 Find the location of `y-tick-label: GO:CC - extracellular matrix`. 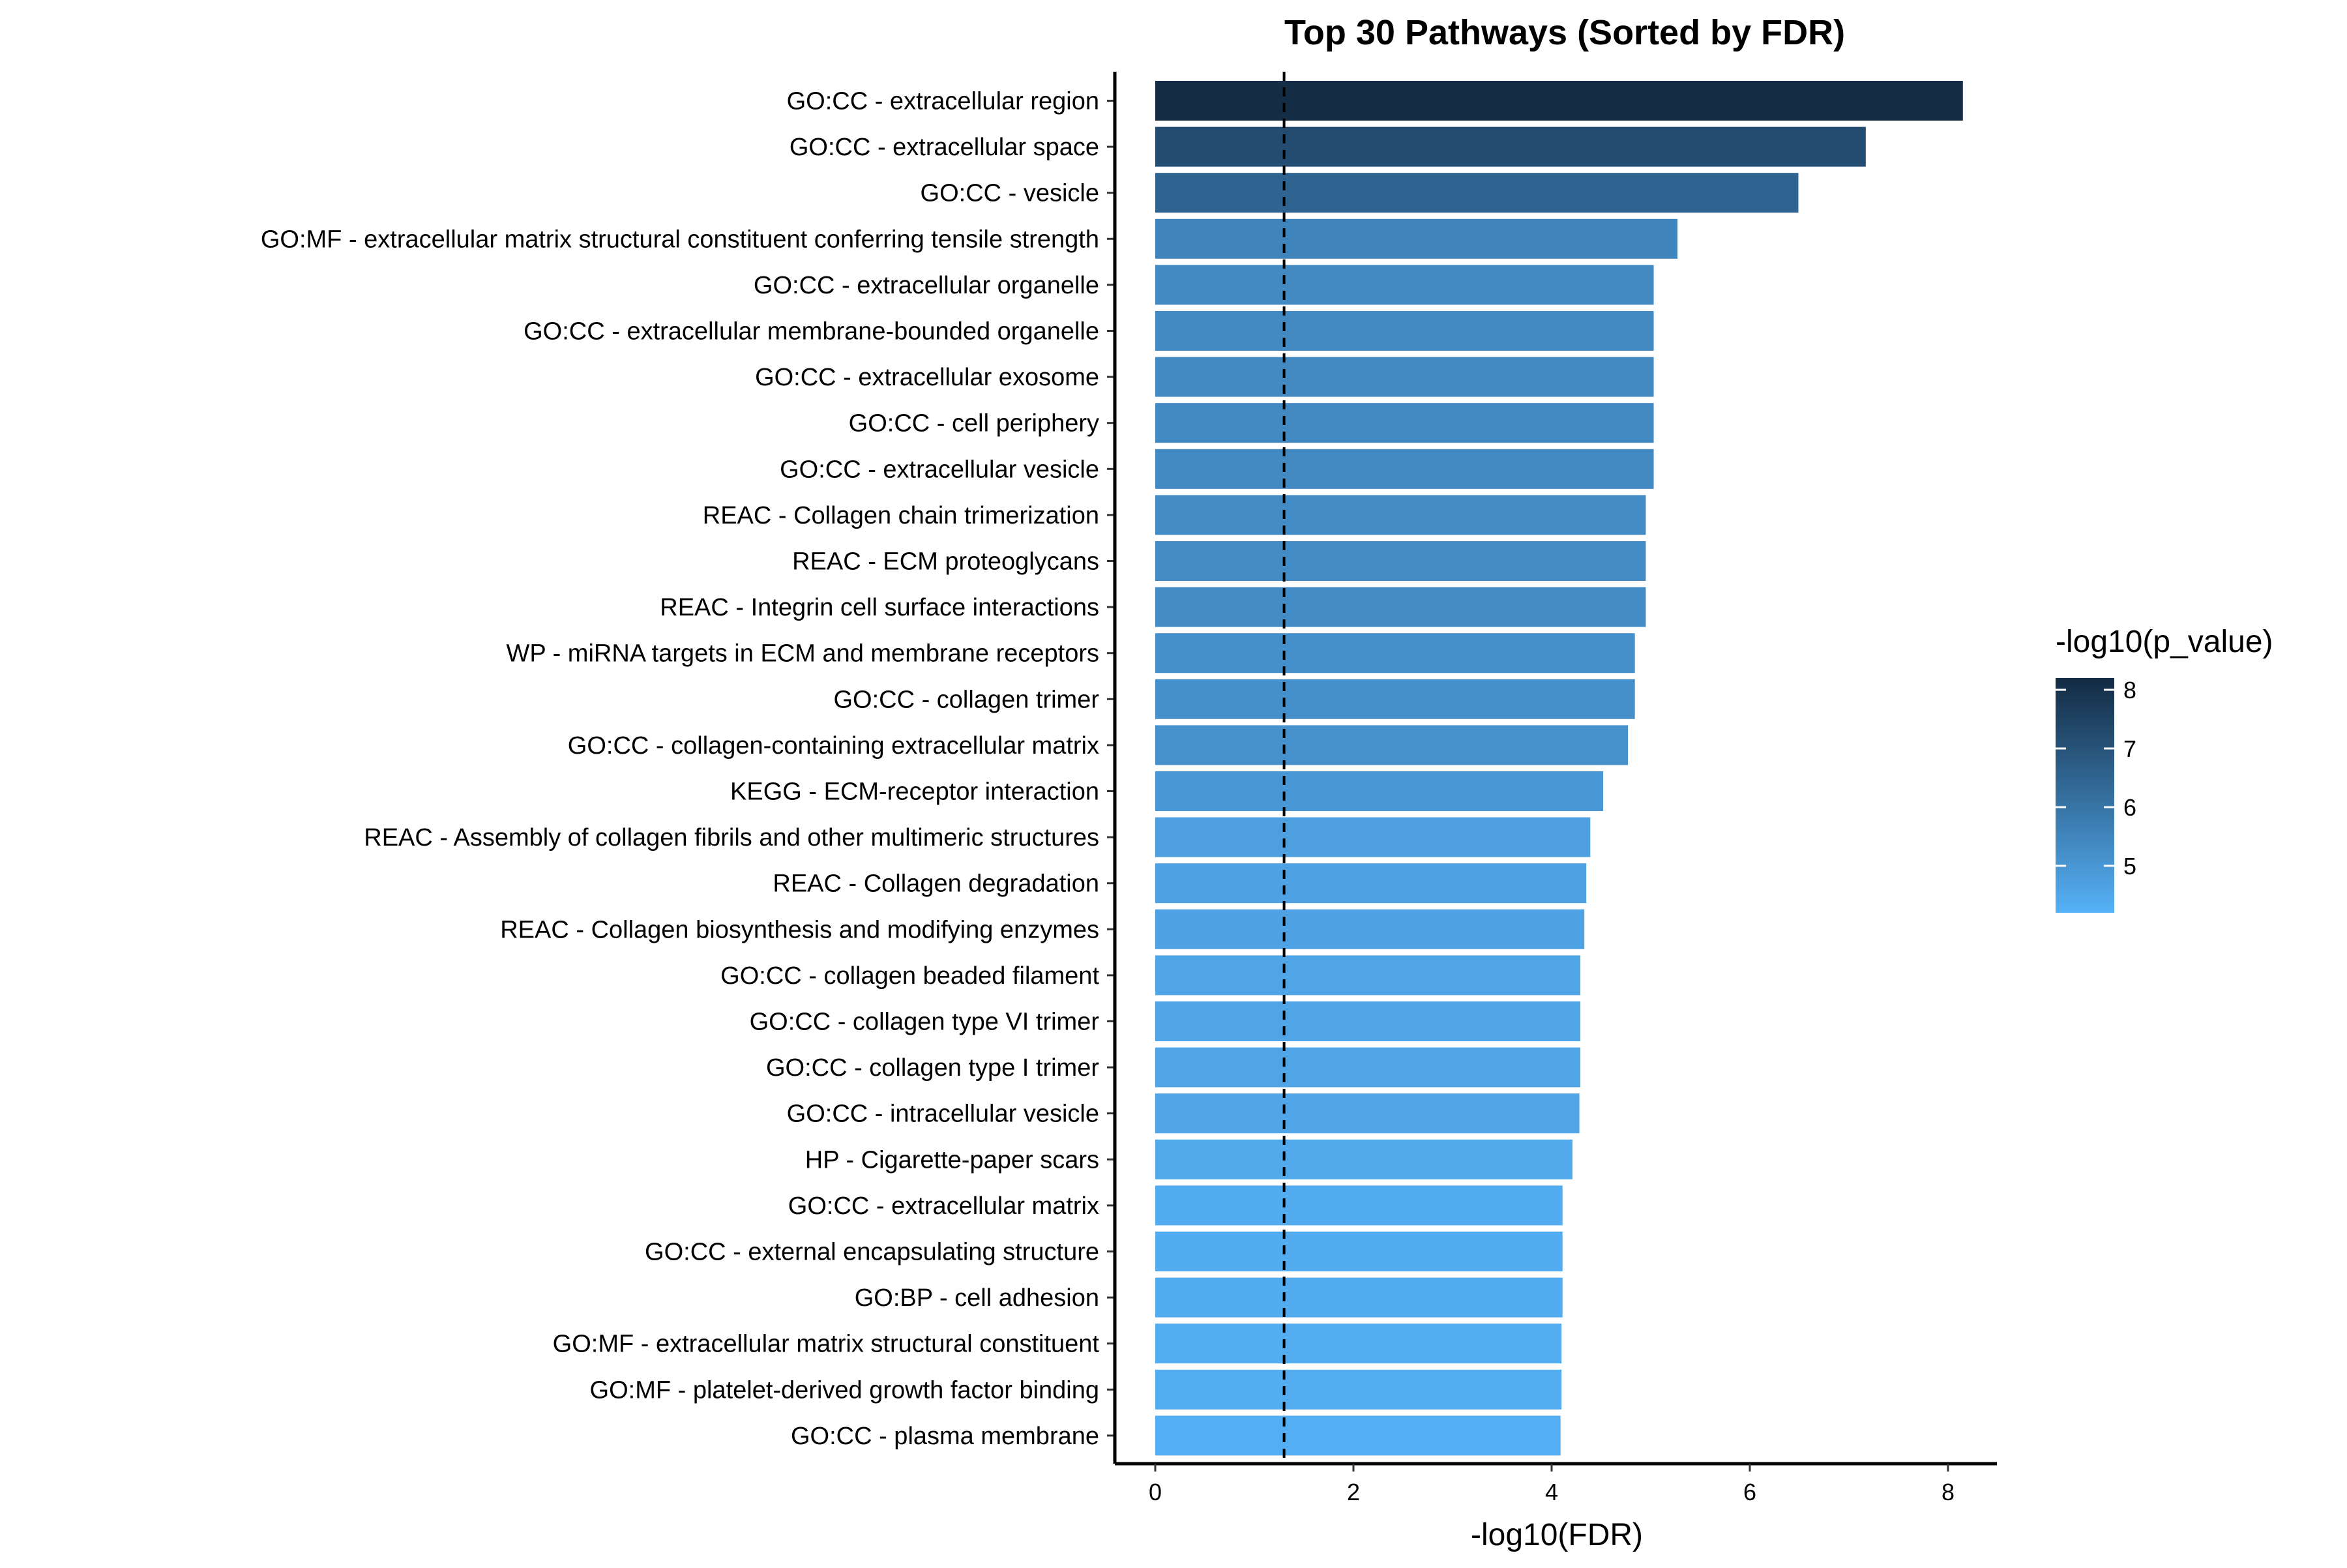

y-tick-label: GO:CC - extracellular matrix is located at coordinates (943, 1206).